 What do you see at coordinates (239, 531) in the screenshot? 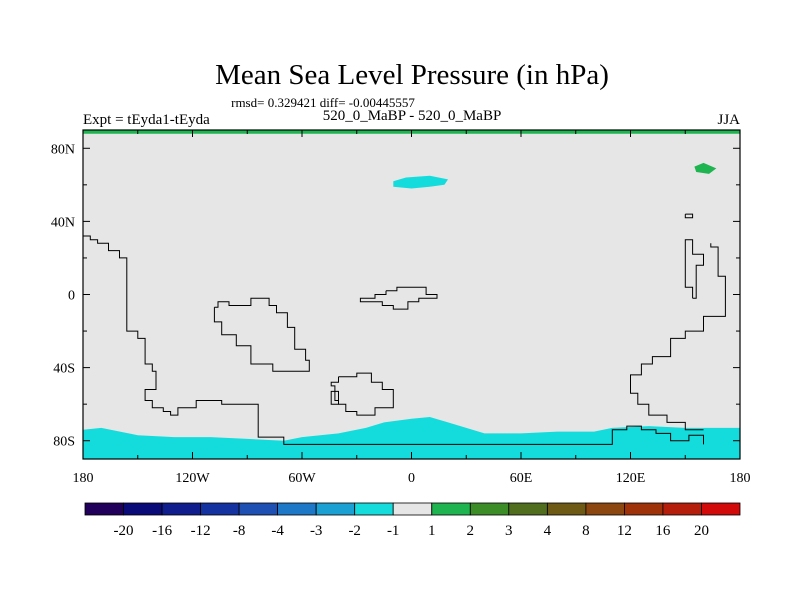
I see `colorbar-label: -8` at bounding box center [239, 531].